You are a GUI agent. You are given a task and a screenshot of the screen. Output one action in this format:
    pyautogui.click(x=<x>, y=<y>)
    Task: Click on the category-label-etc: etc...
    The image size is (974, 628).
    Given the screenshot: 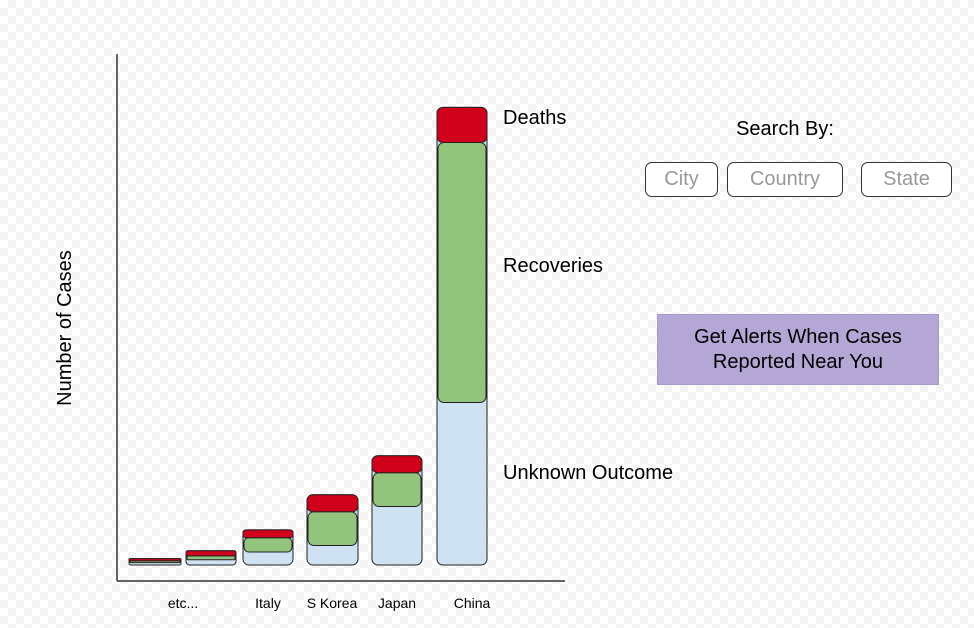 What is the action you would take?
    pyautogui.click(x=183, y=603)
    